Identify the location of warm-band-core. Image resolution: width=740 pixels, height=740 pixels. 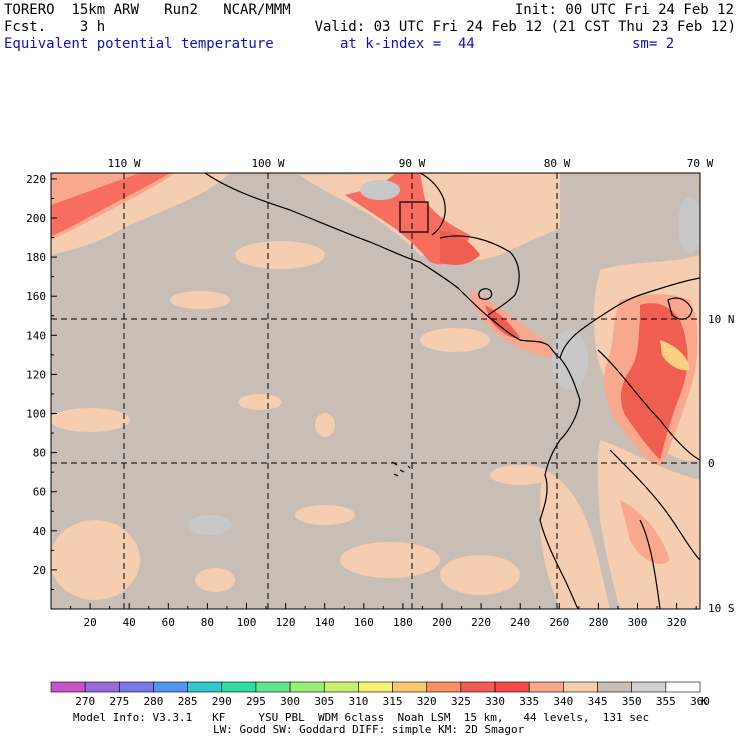
(110, 204).